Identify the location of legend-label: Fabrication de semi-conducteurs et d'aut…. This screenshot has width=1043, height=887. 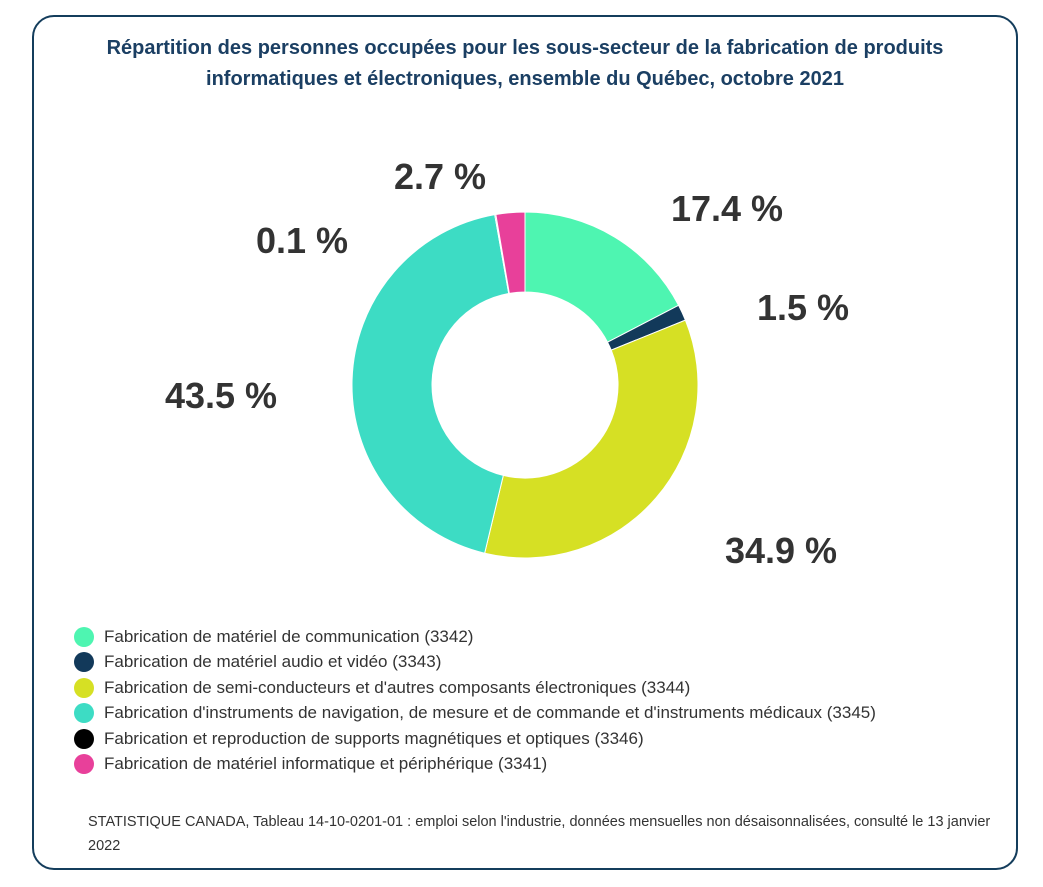
(397, 687).